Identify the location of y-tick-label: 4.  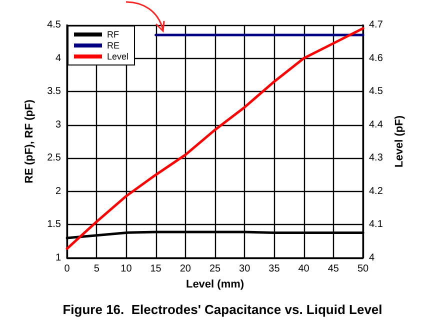
(58, 58).